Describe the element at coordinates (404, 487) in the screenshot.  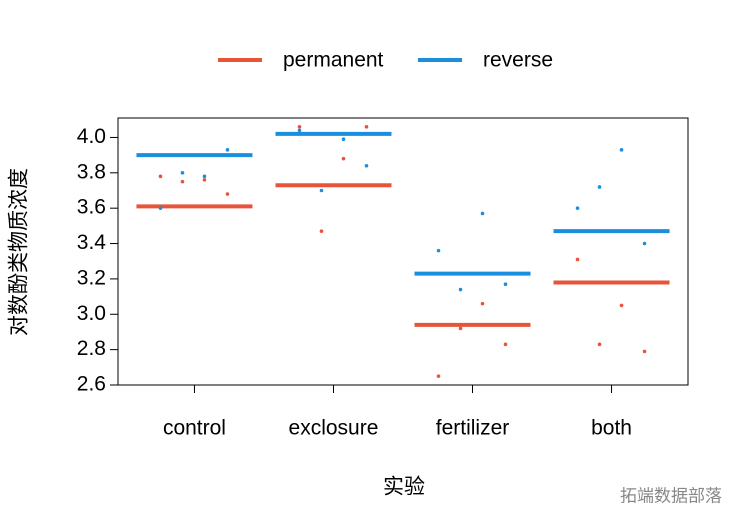
I see `x-axis-label: 实验` at that location.